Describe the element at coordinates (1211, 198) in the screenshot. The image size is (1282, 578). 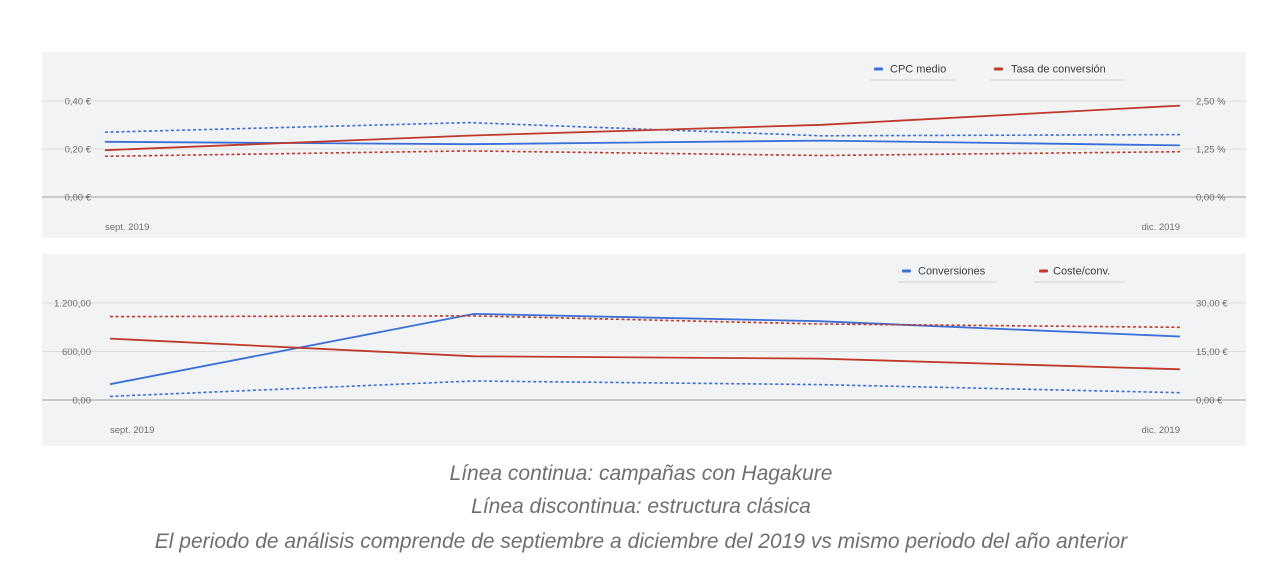
I see `right-axis-tick-label: 0,00 %` at that location.